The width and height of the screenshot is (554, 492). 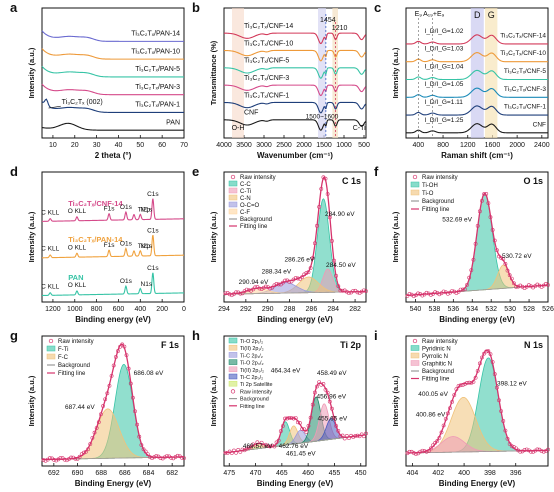 What do you see at coordinates (252, 364) in the screenshot?
I see `legend-label: Ti-O 2p₃/₂` at bounding box center [252, 364].